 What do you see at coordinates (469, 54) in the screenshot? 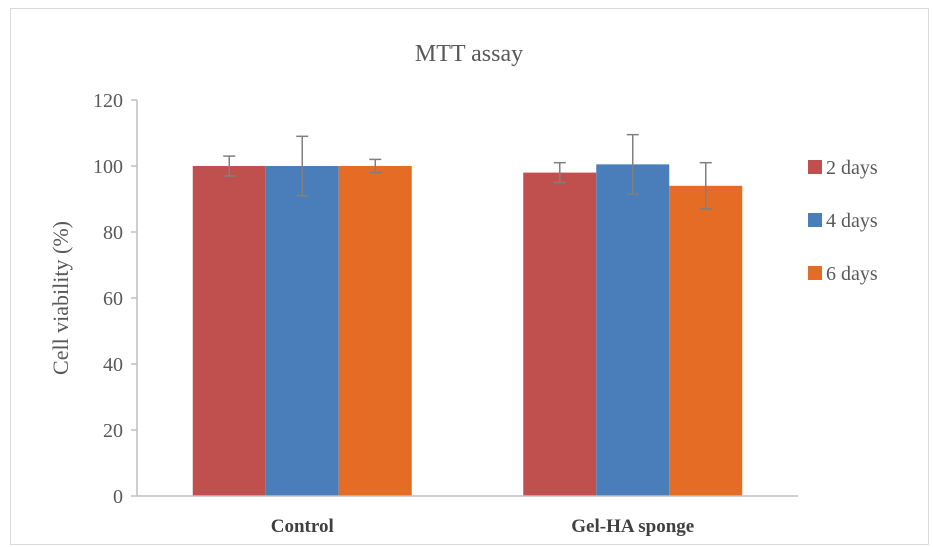
I see `chart-title: MTT assay` at bounding box center [469, 54].